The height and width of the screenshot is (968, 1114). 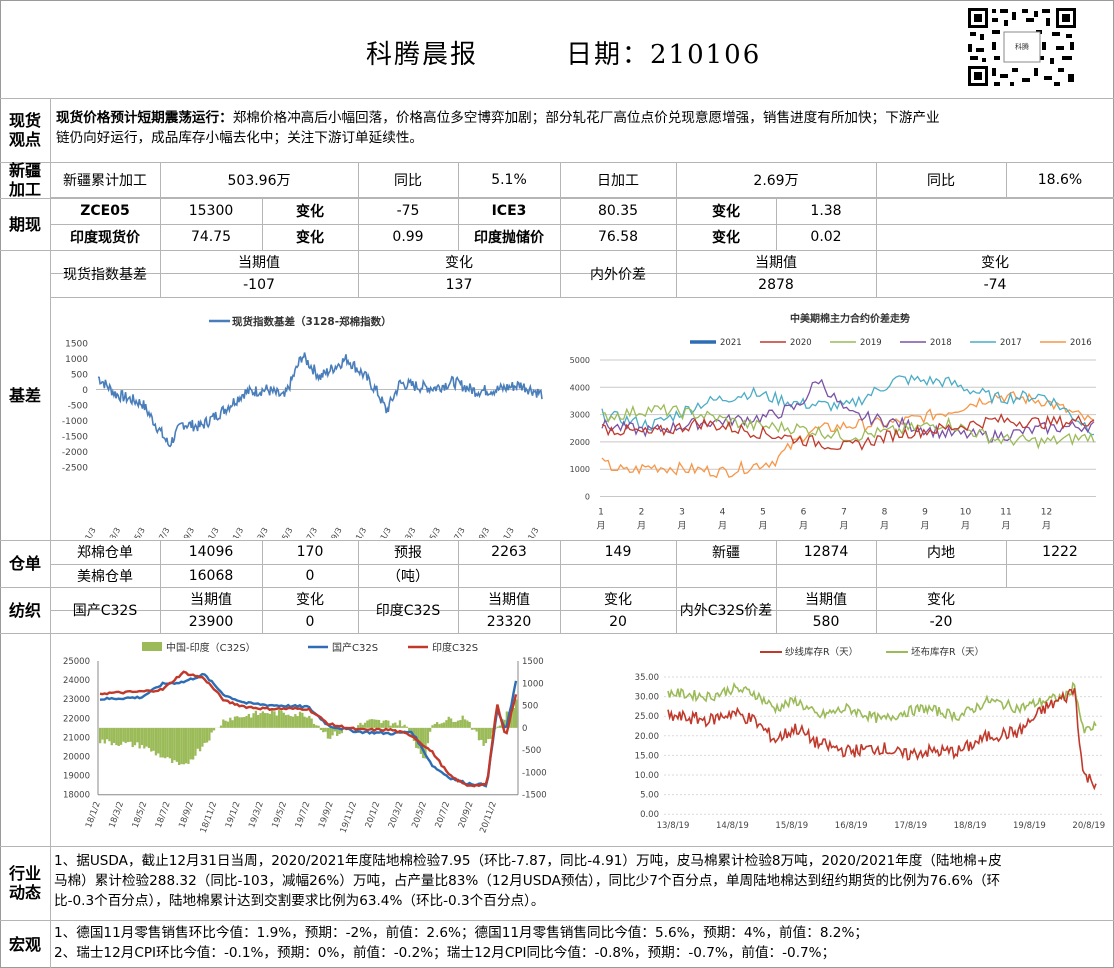 I want to click on basis-diff-cur: 2878, so click(x=776, y=285).